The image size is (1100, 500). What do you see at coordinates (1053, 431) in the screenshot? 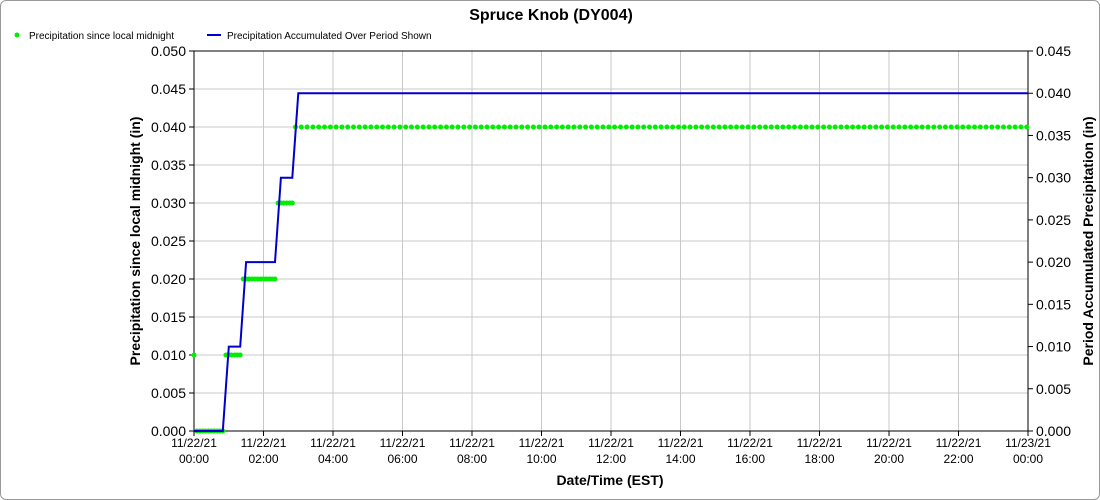
I see `right-tick-label: 0.000` at bounding box center [1053, 431].